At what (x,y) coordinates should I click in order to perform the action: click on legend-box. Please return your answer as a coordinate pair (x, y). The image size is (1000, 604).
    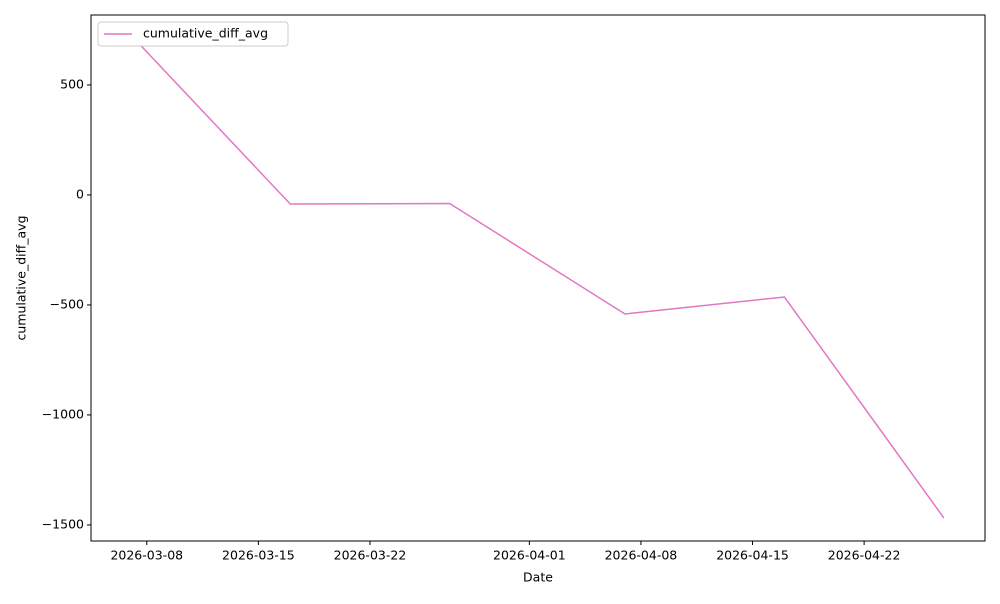
    Looking at the image, I should click on (193, 34).